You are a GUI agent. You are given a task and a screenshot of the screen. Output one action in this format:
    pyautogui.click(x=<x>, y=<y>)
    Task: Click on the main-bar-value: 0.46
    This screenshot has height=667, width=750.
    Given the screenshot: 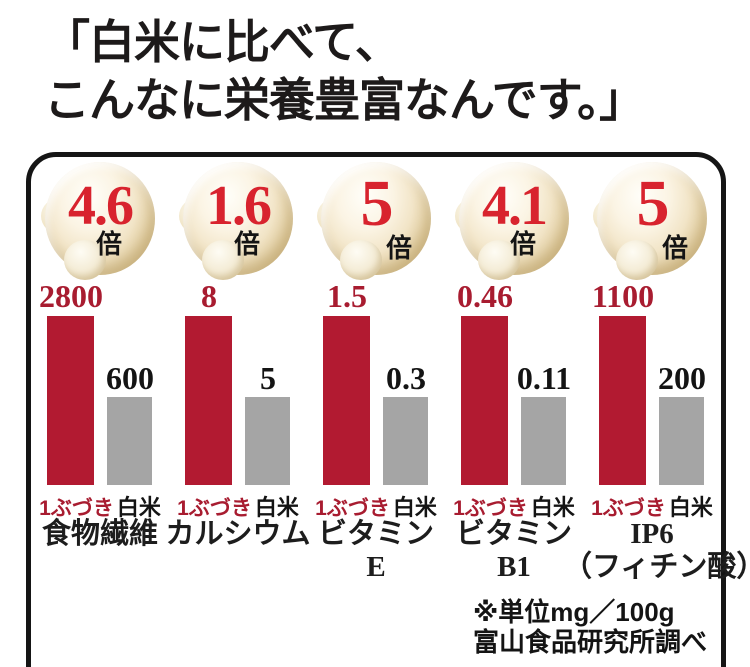 What is the action you would take?
    pyautogui.click(x=485, y=296)
    